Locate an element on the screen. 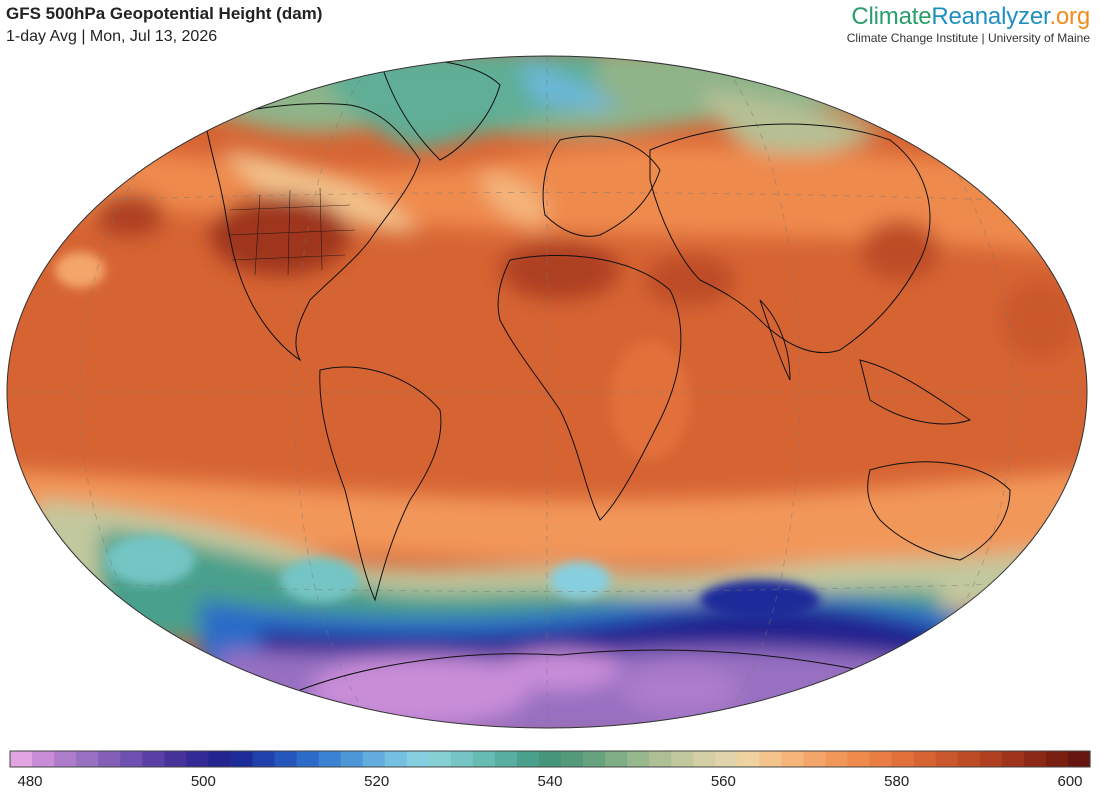 The image size is (1100, 796). colorbar-tick-label: 560 is located at coordinates (723, 781).